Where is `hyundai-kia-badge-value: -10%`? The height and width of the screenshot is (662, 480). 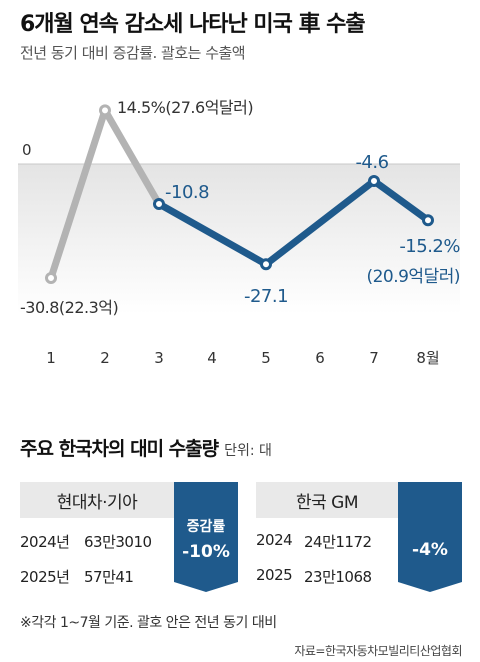 hyundai-kia-badge-value: -10% is located at coordinates (206, 552).